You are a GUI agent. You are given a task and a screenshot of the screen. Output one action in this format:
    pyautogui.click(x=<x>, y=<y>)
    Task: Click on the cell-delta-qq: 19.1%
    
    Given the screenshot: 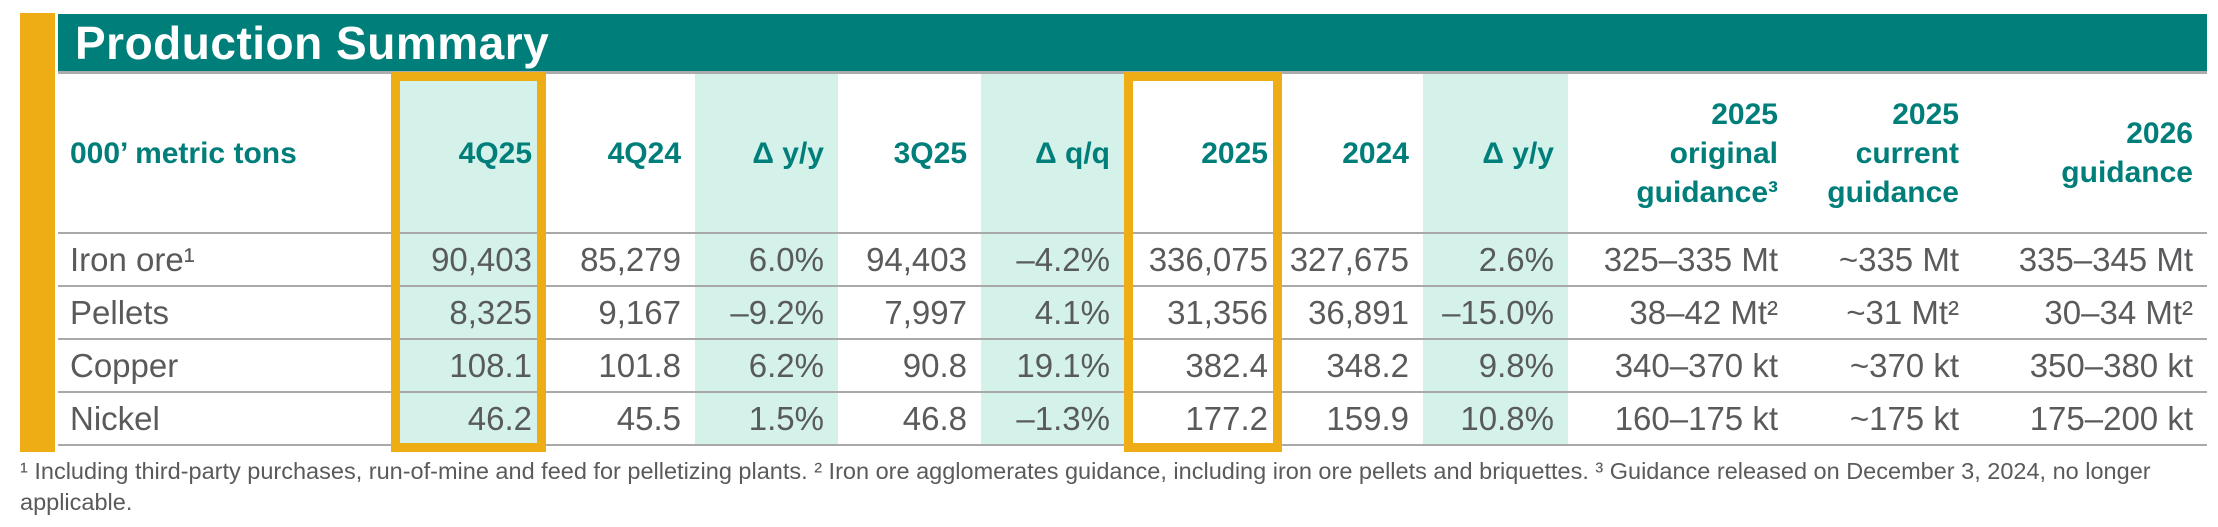 What is the action you would take?
    pyautogui.click(x=1052, y=365)
    